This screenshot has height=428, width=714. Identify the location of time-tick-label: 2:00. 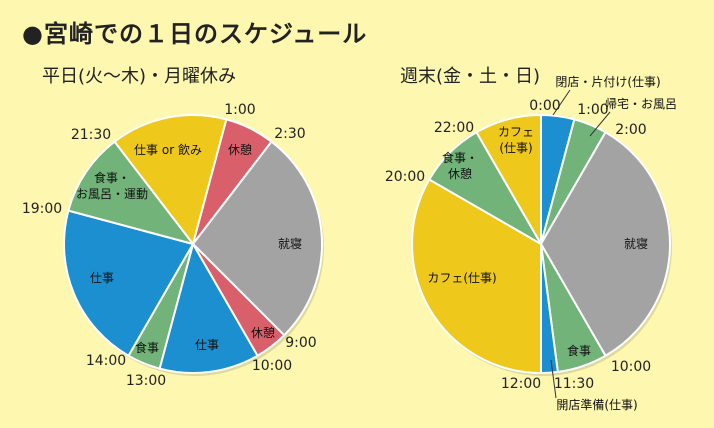
(630, 130).